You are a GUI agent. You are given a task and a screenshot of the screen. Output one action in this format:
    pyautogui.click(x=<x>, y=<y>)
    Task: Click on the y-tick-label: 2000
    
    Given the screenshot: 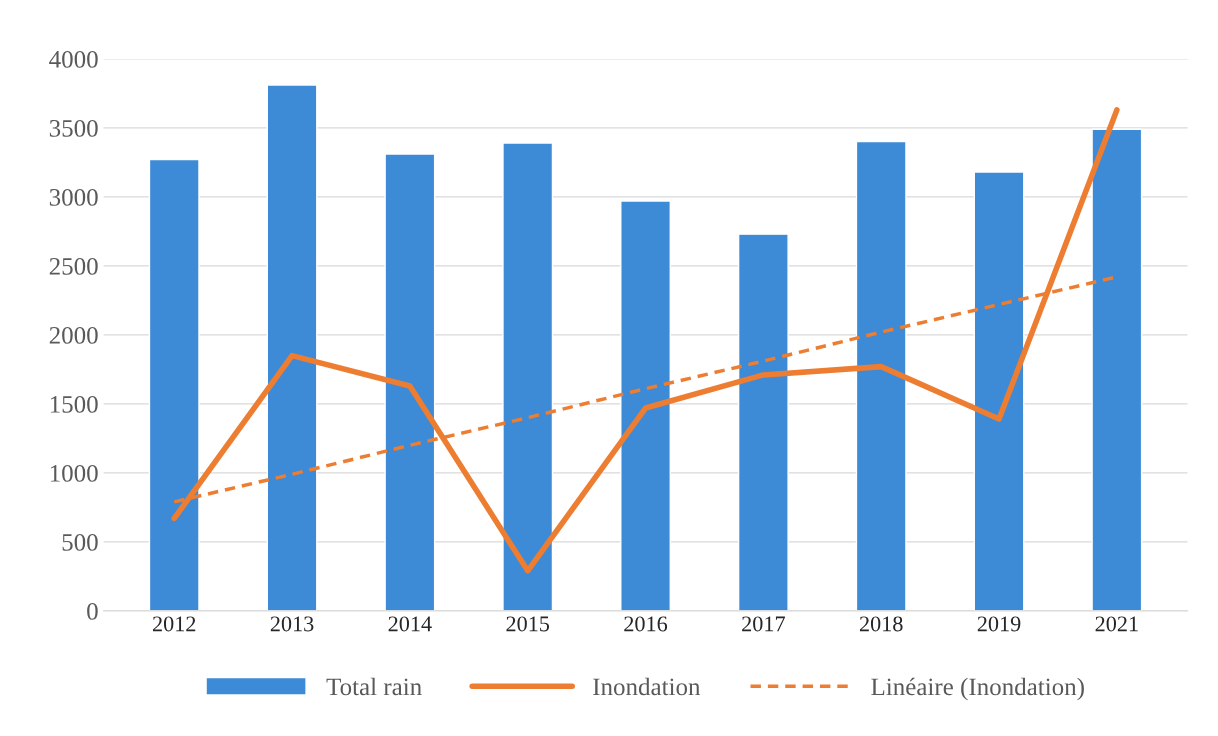 What is the action you would take?
    pyautogui.click(x=73, y=335)
    